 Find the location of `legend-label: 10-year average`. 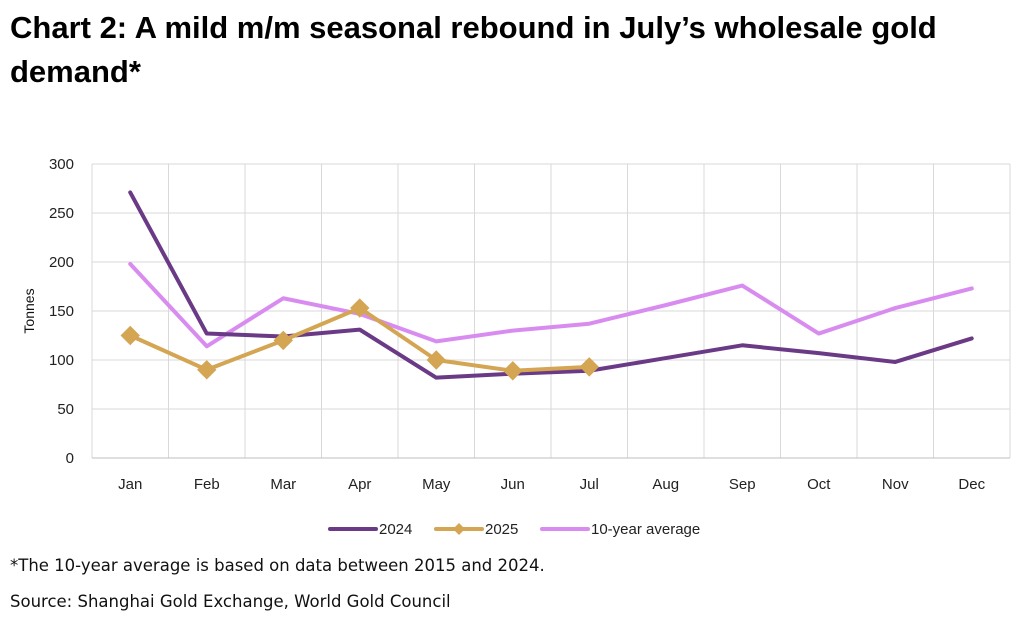

legend-label: 10-year average is located at coordinates (645, 529).